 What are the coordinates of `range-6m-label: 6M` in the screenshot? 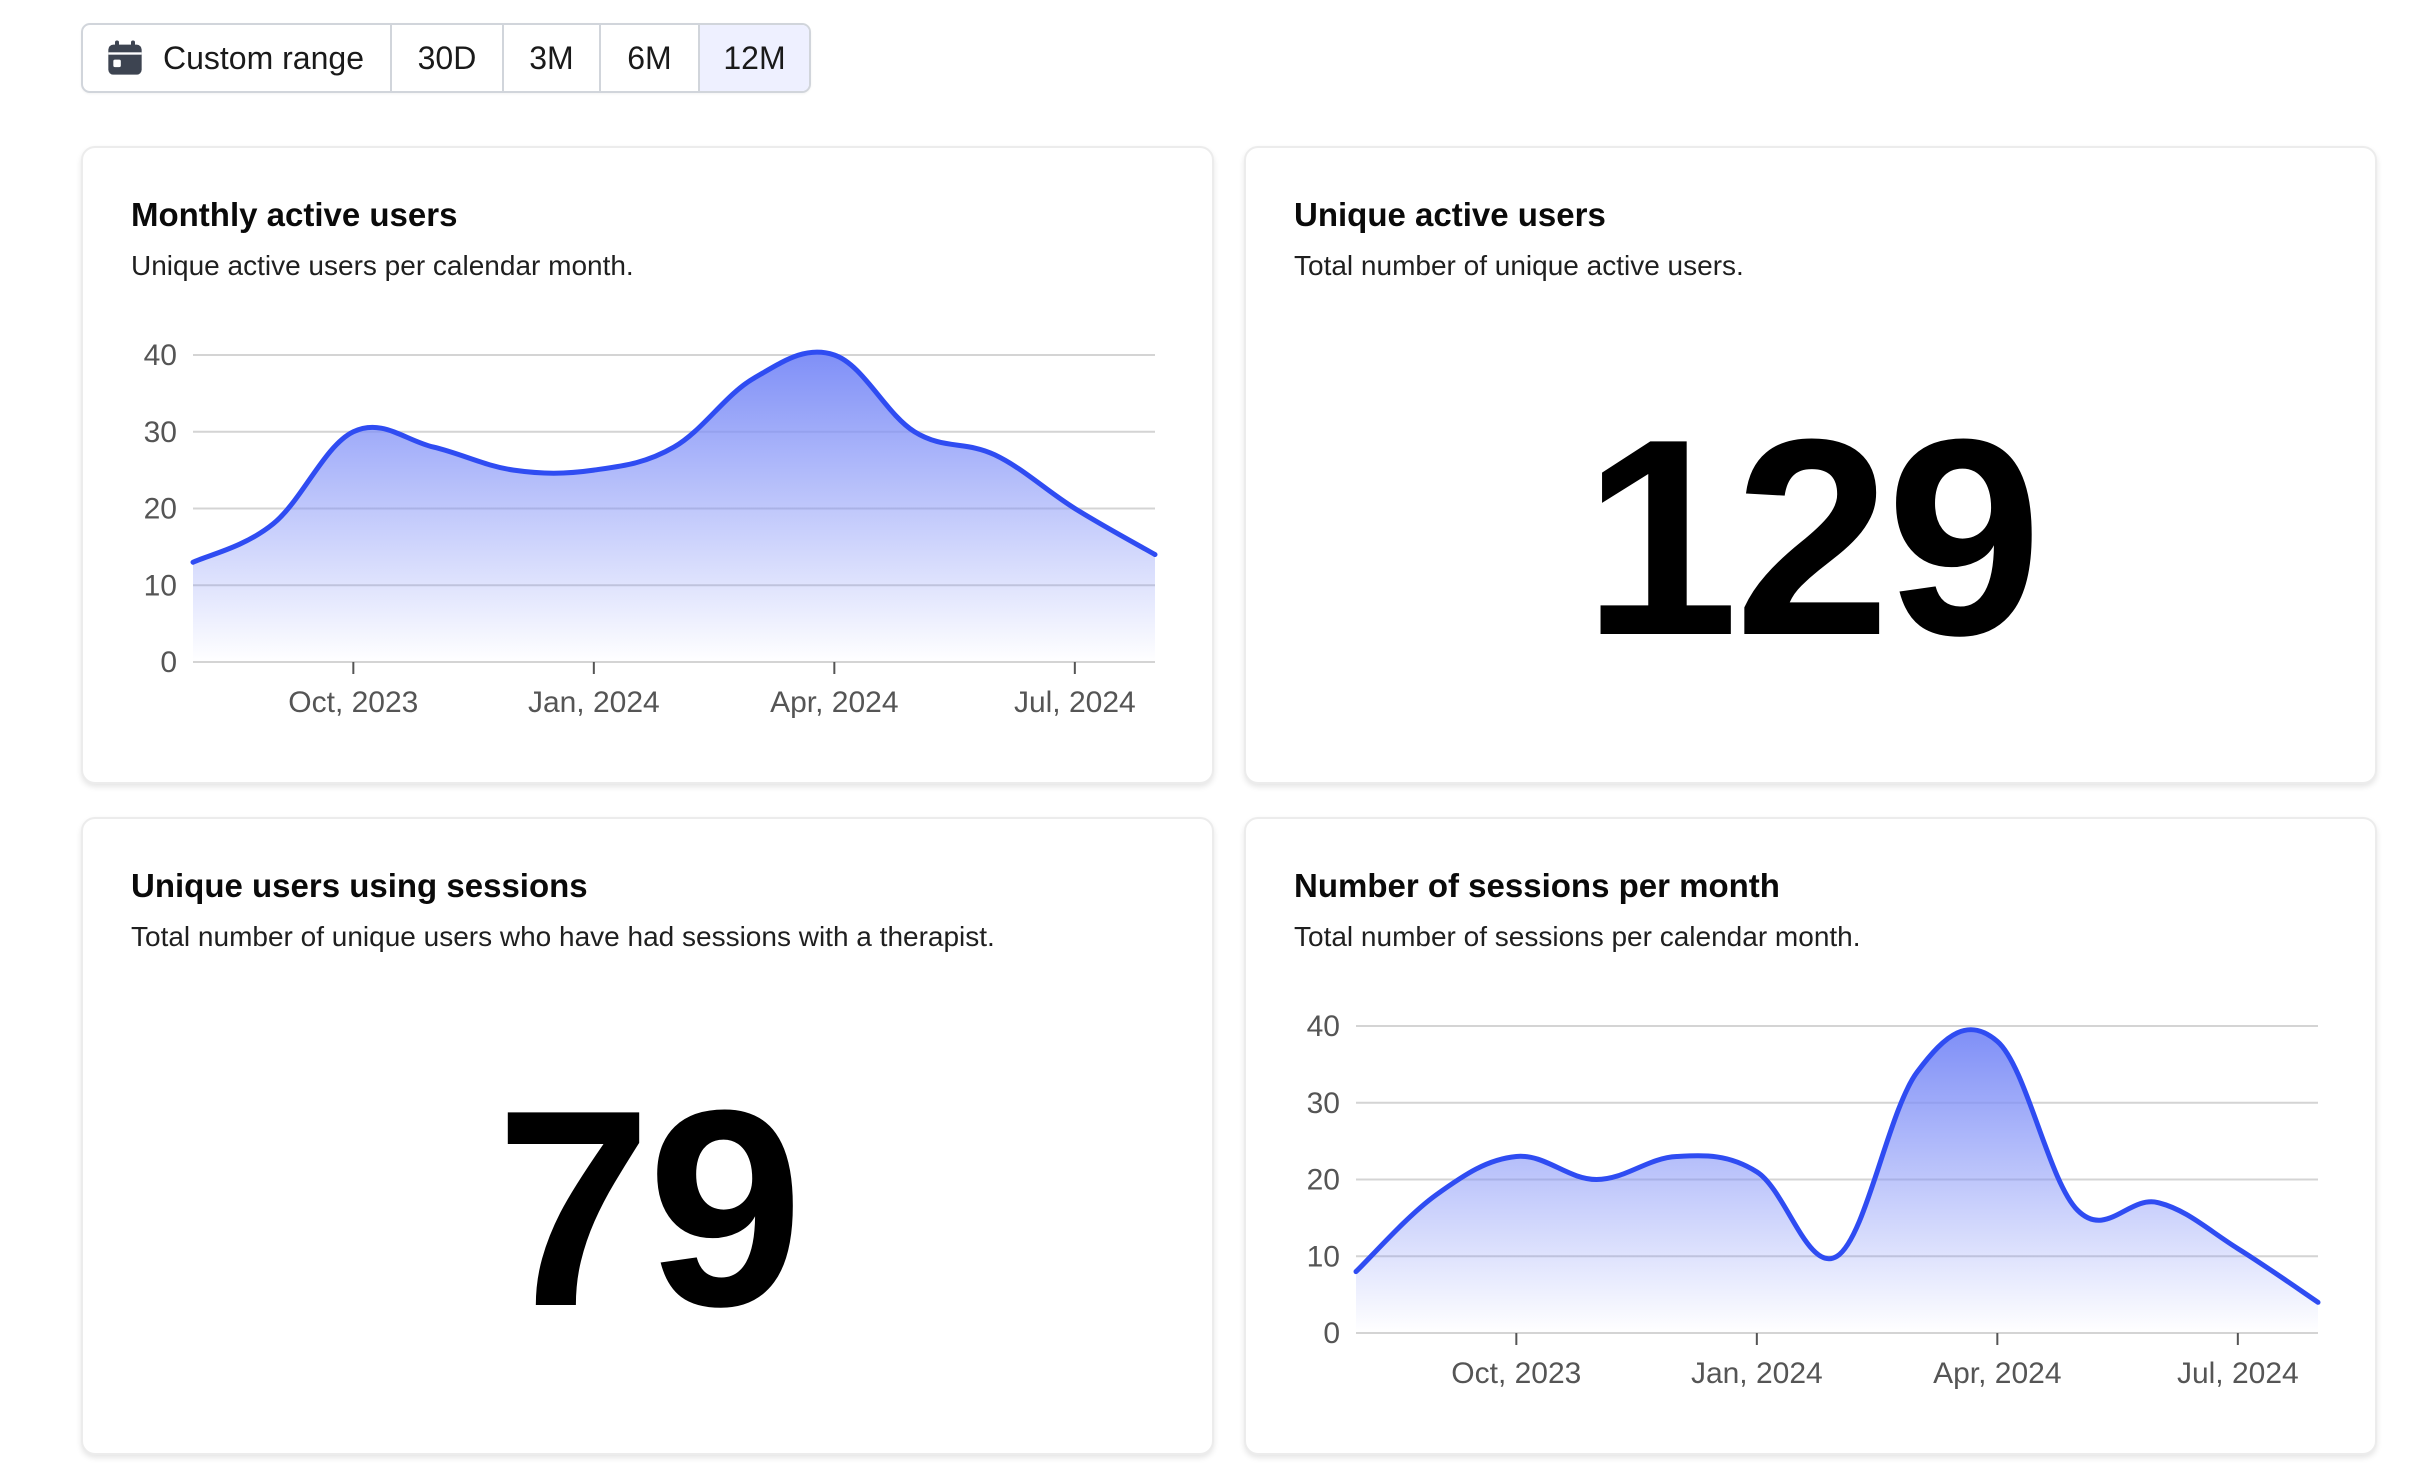 It's located at (649, 57).